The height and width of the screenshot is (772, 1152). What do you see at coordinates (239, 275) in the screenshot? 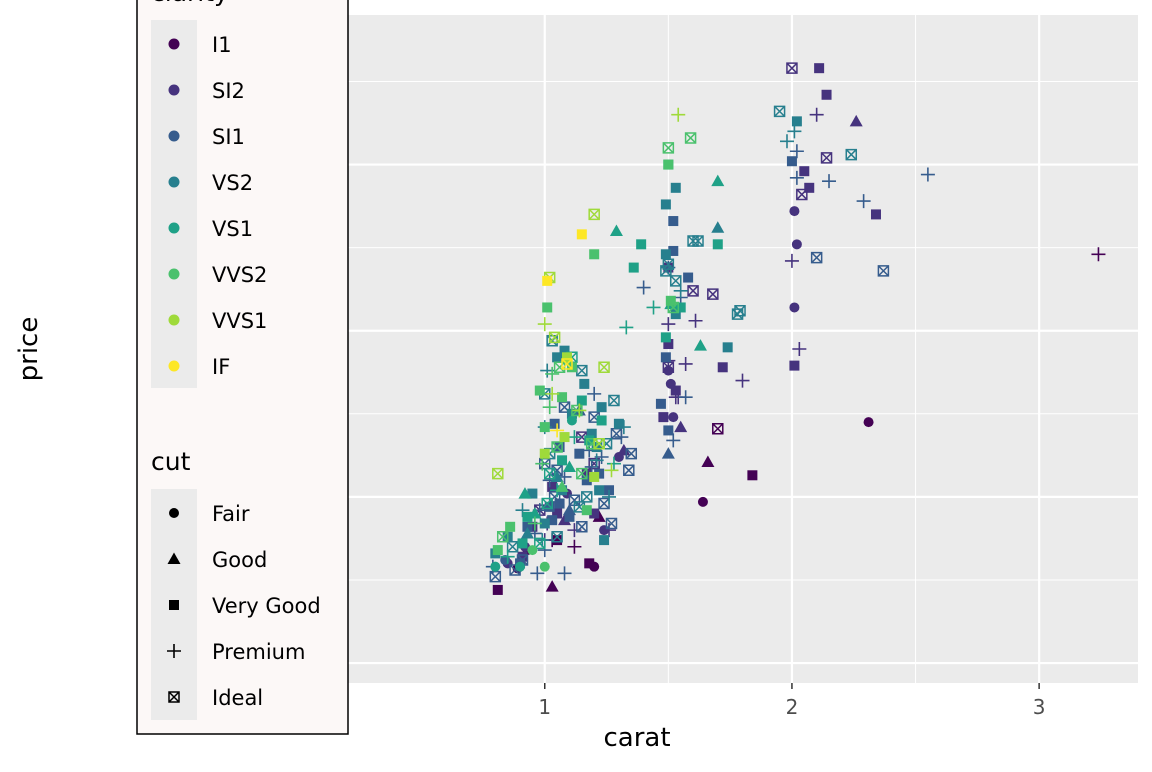
I see `clarity-key-label: VVS2` at bounding box center [239, 275].